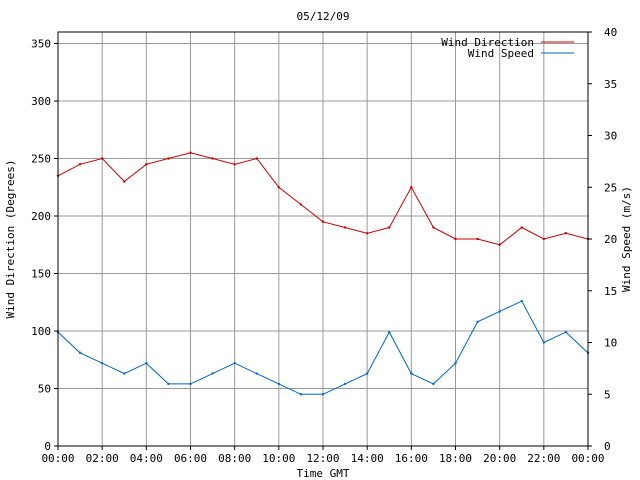  What do you see at coordinates (610, 32) in the screenshot?
I see `y-right-tick-label: 40` at bounding box center [610, 32].